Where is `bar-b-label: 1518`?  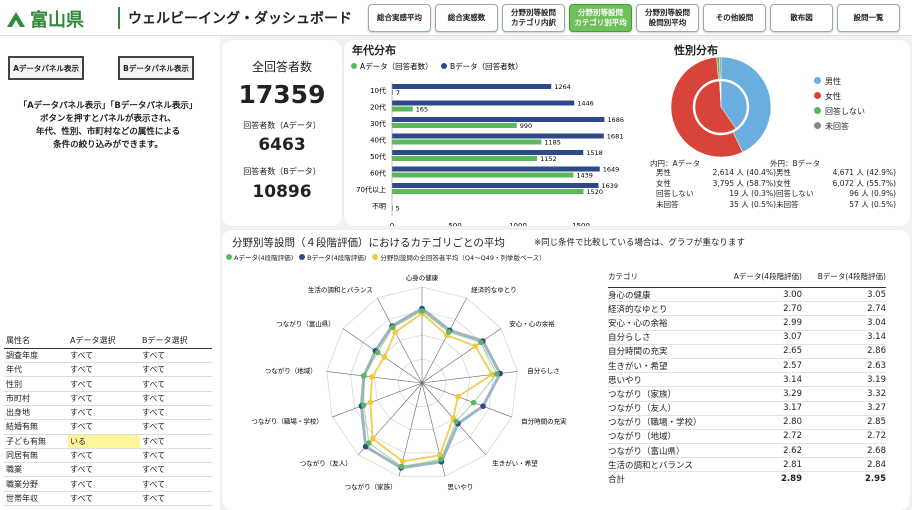 bar-b-label: 1518 is located at coordinates (594, 153).